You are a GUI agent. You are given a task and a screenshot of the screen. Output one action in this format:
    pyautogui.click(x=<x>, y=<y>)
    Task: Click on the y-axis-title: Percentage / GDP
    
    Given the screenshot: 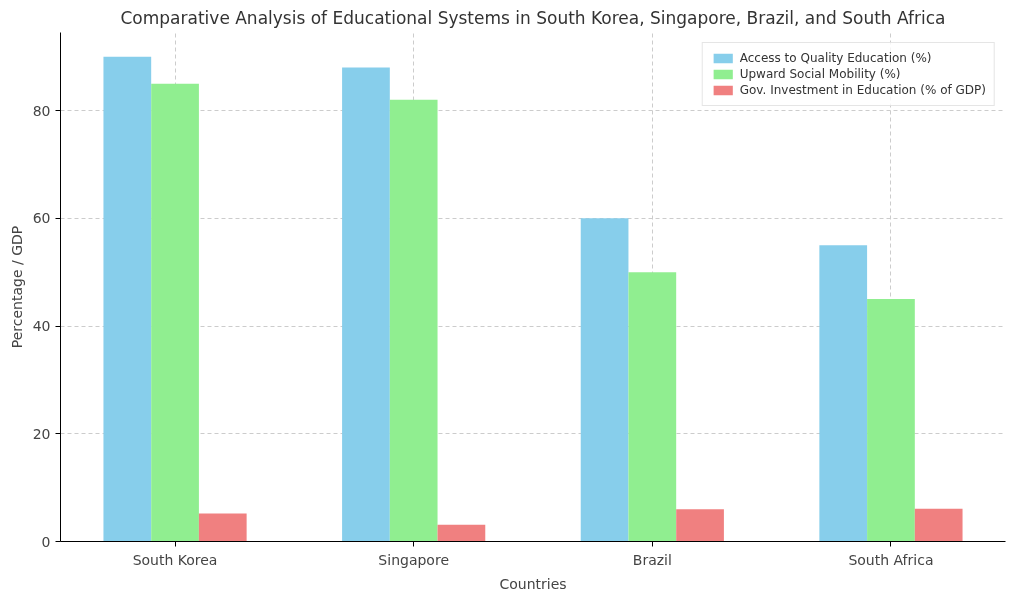 What is the action you would take?
    pyautogui.click(x=16, y=287)
    